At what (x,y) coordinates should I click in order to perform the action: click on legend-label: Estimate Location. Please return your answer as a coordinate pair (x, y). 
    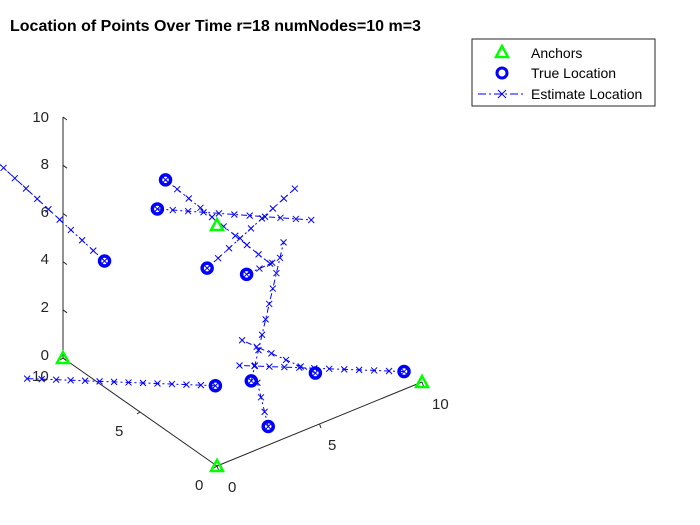
    Looking at the image, I should click on (586, 94).